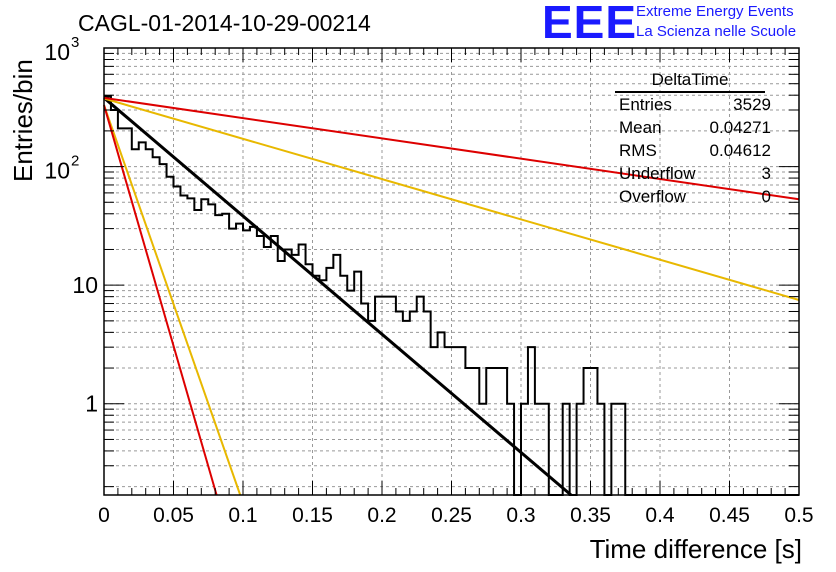 The width and height of the screenshot is (836, 572). What do you see at coordinates (451, 515) in the screenshot?
I see `x-tick-label: 0.25` at bounding box center [451, 515].